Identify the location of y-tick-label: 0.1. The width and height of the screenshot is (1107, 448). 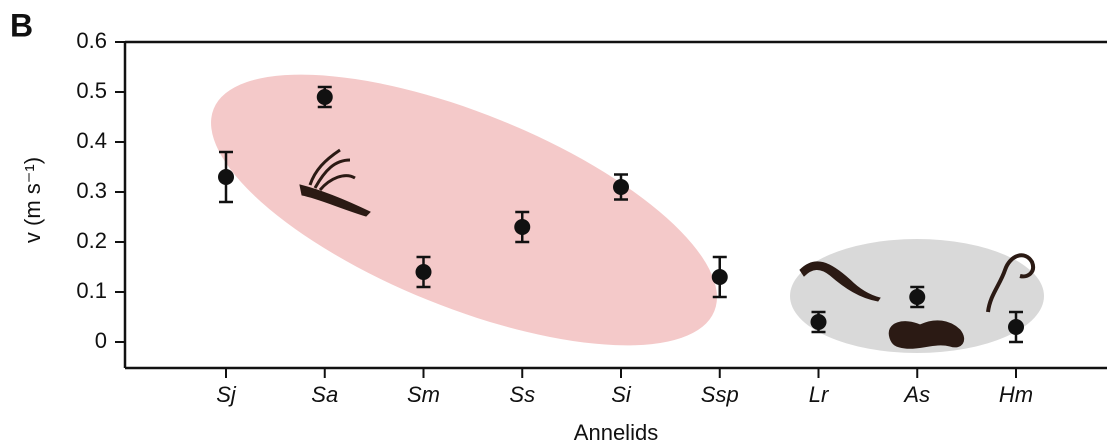
(91, 290).